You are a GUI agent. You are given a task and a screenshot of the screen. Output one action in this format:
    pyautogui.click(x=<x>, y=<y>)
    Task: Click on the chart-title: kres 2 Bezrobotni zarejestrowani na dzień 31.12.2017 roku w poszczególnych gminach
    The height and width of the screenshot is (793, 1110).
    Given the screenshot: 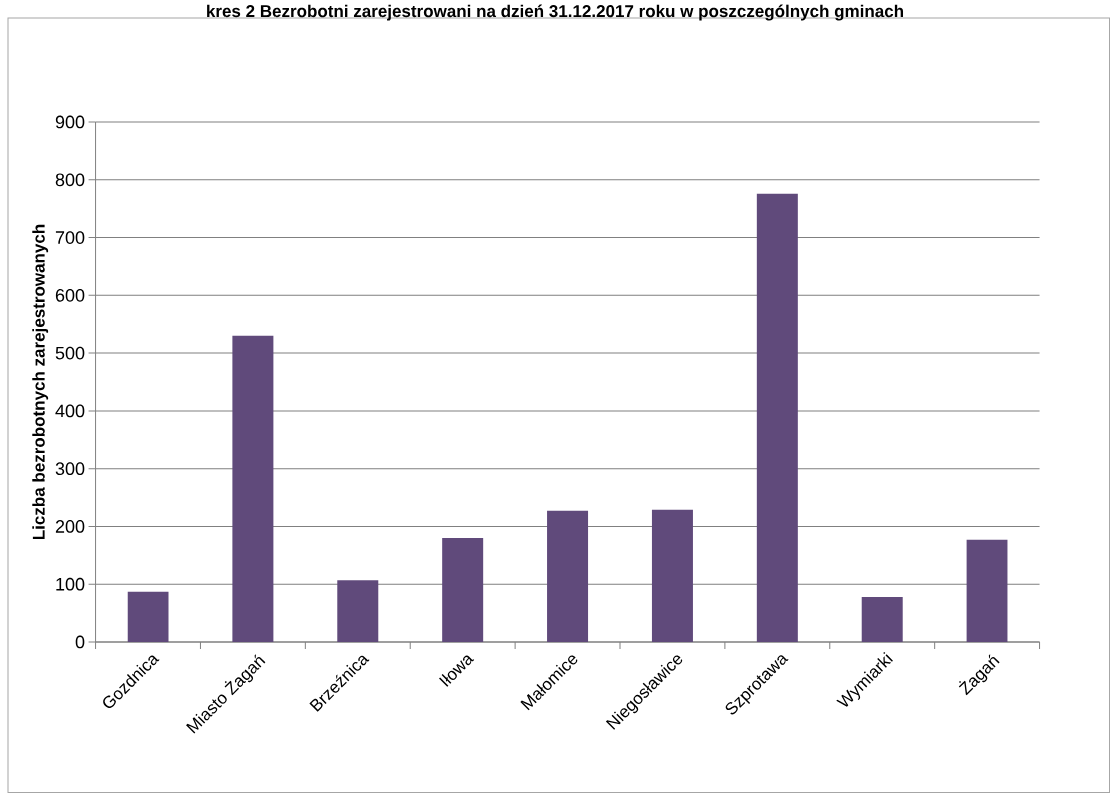 What is the action you would take?
    pyautogui.click(x=555, y=12)
    